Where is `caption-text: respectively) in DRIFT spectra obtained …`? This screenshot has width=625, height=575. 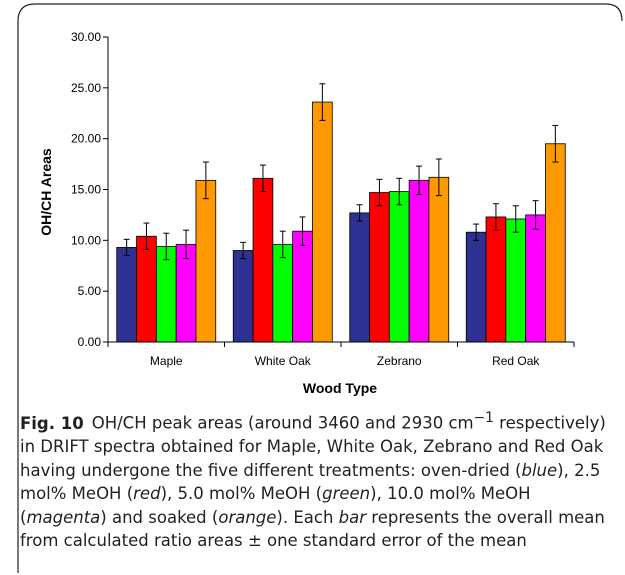 caption-text: respectively) in DRIFT spectra obtained … is located at coordinates (313, 446).